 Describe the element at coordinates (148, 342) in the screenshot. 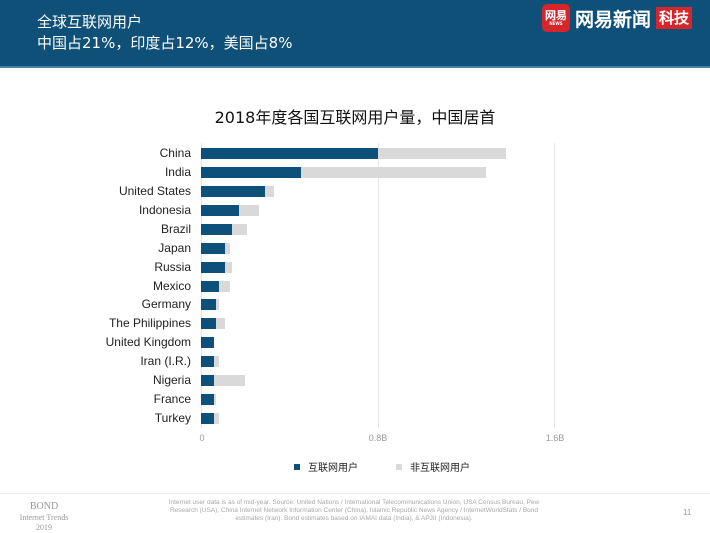

I see `category-label: United Kingdom` at that location.